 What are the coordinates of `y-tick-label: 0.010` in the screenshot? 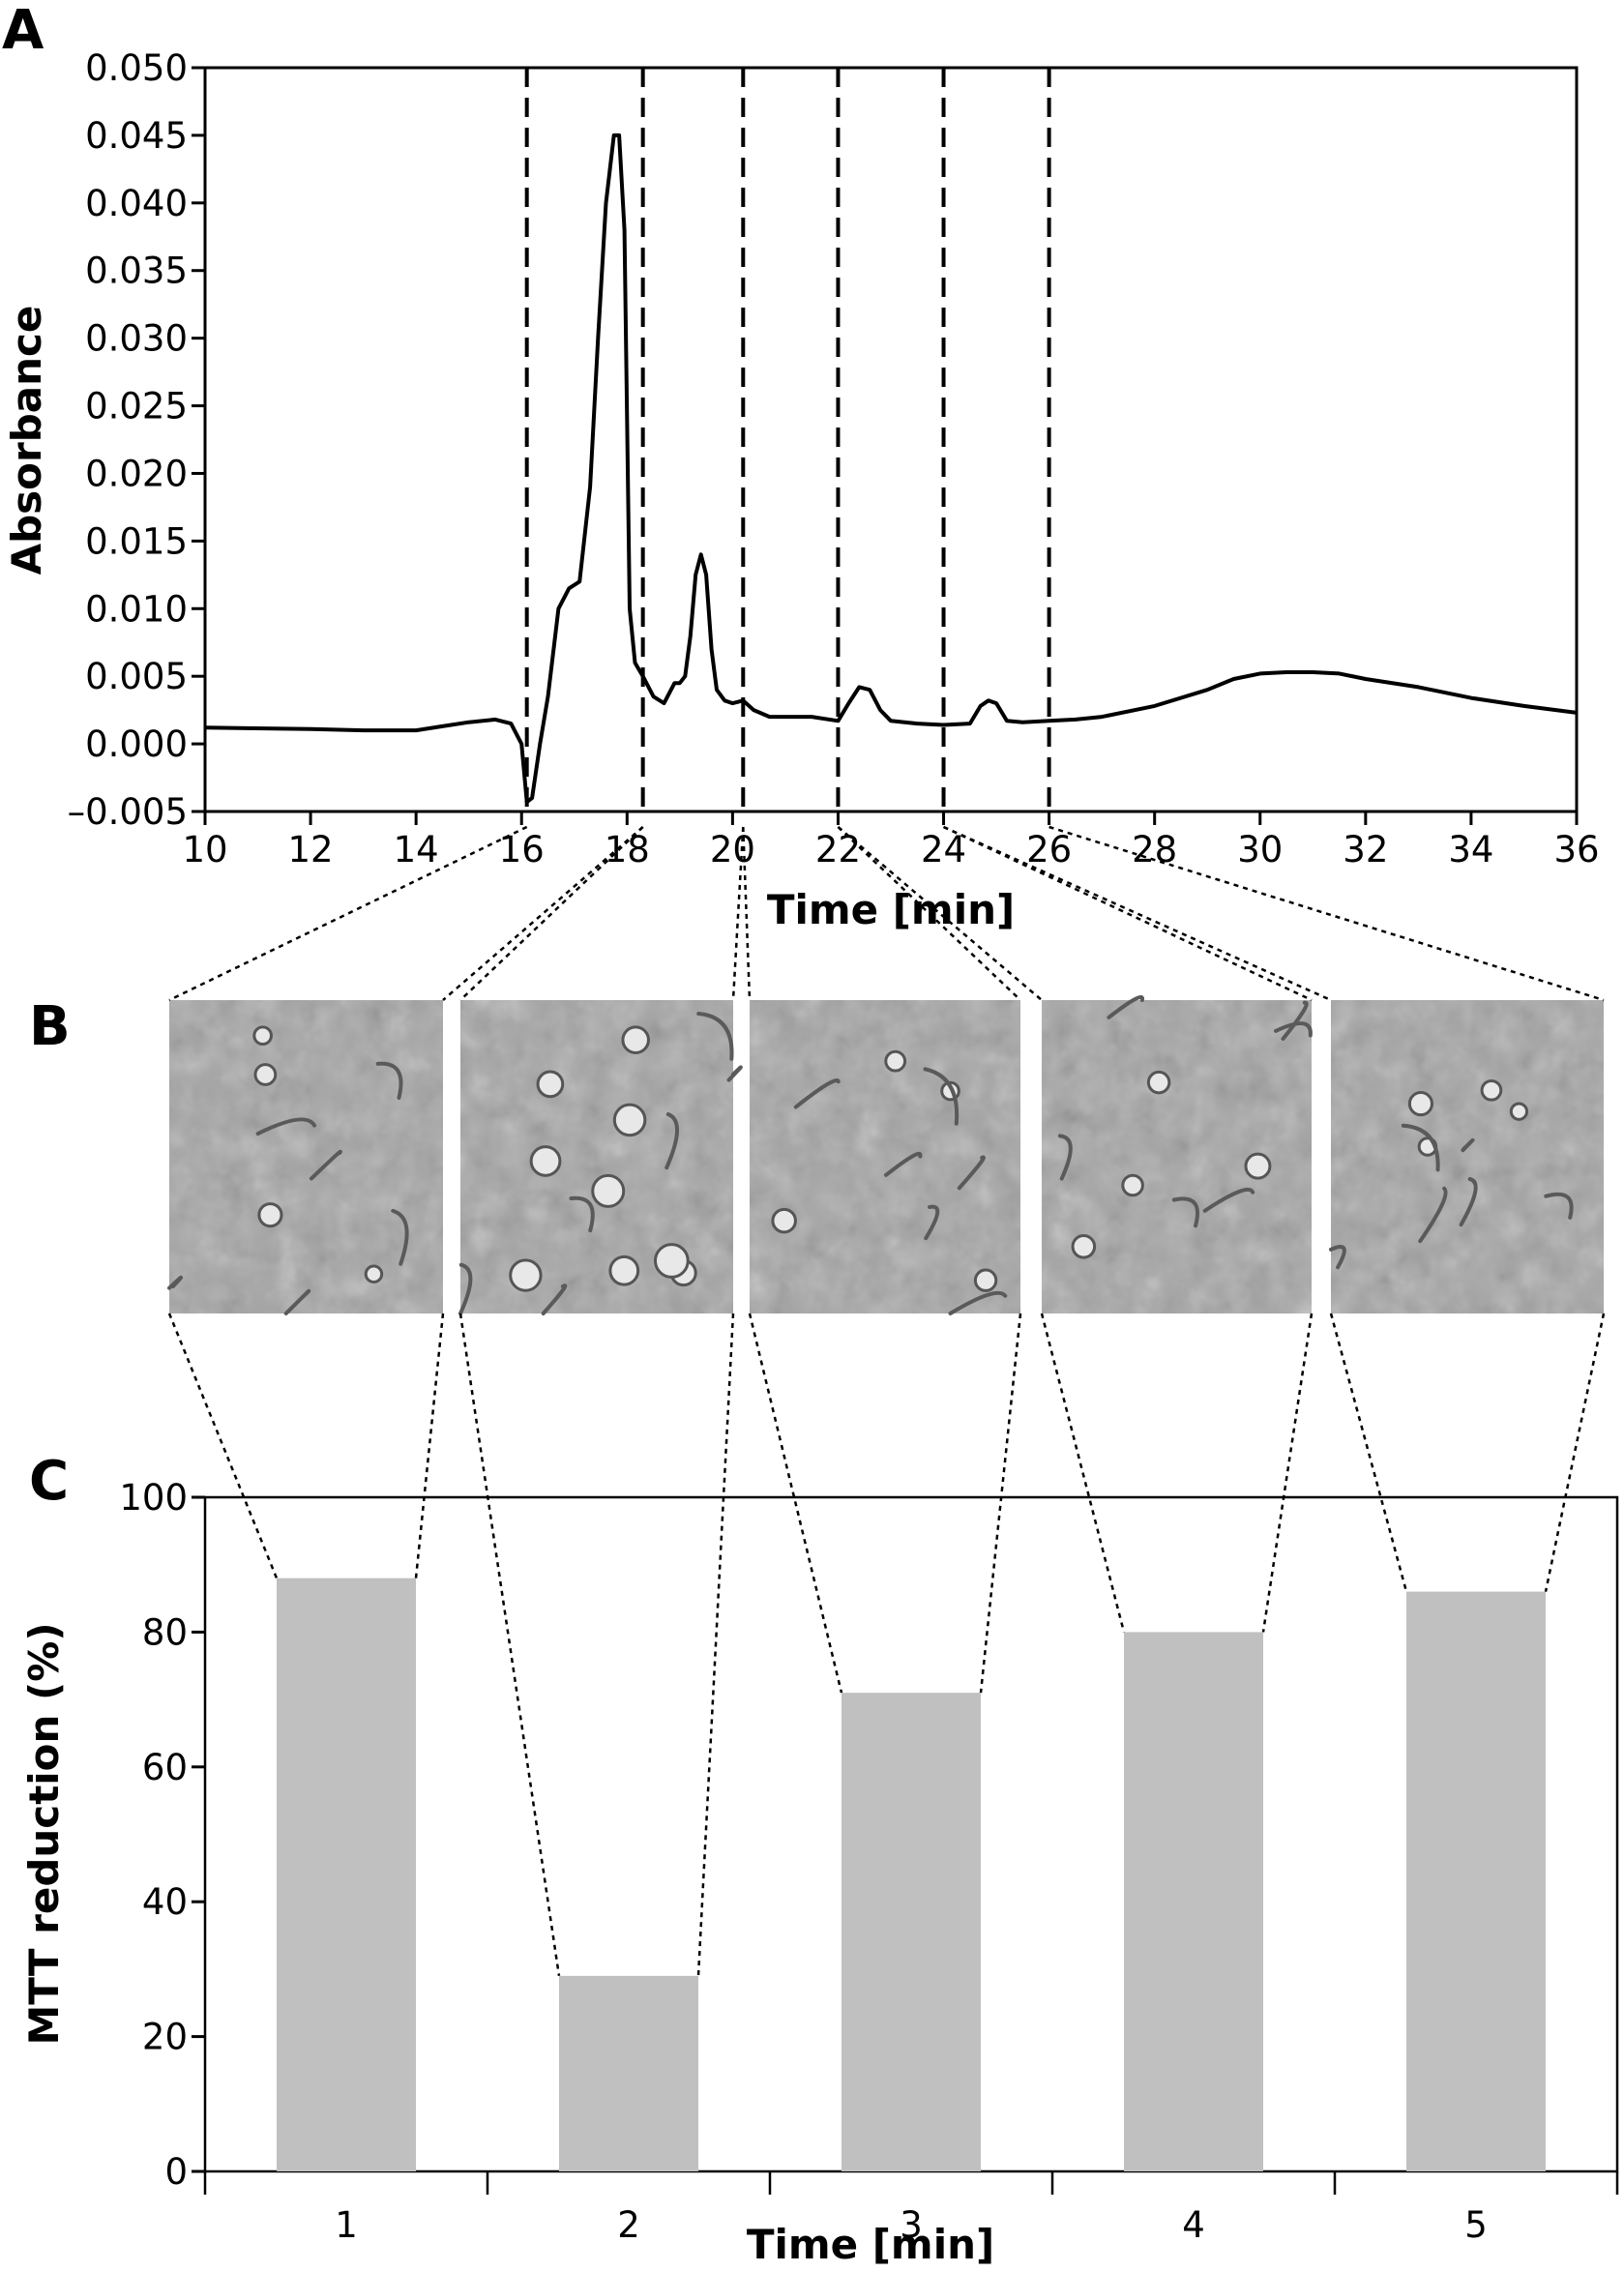 It's located at (137, 609).